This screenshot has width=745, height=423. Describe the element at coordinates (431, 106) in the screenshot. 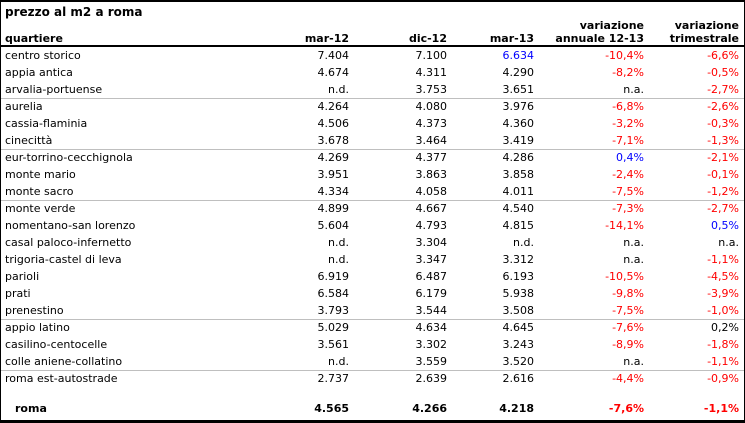

I see `value-cell: 4.080` at that location.